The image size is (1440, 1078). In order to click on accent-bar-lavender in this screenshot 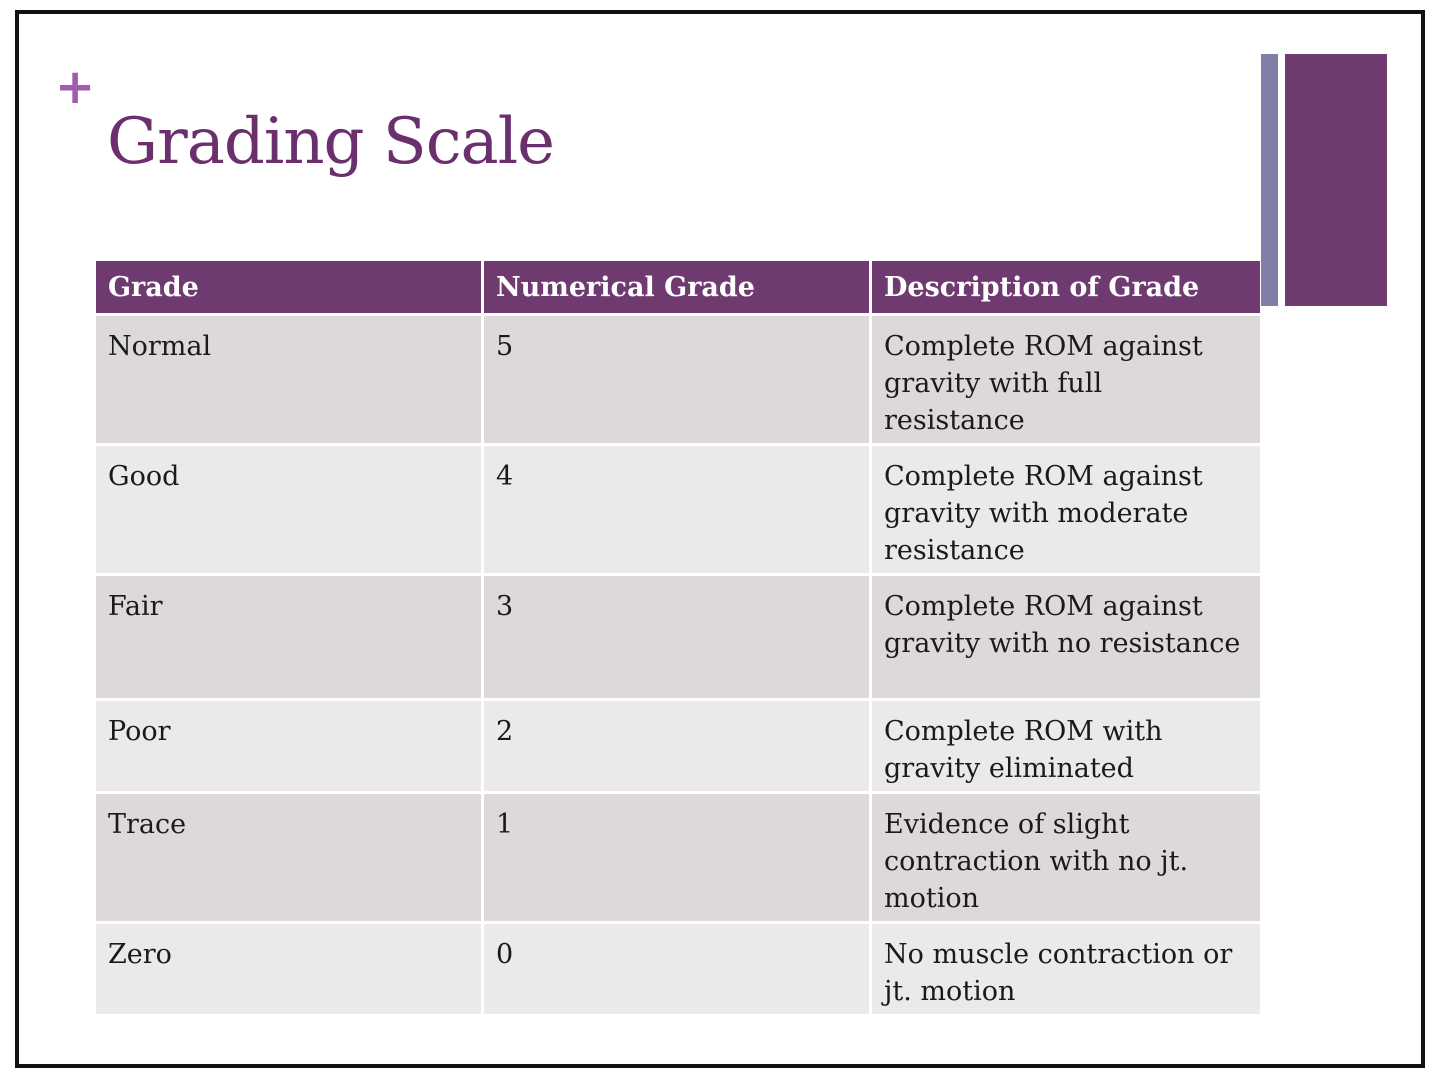, I will do `click(1269, 180)`.